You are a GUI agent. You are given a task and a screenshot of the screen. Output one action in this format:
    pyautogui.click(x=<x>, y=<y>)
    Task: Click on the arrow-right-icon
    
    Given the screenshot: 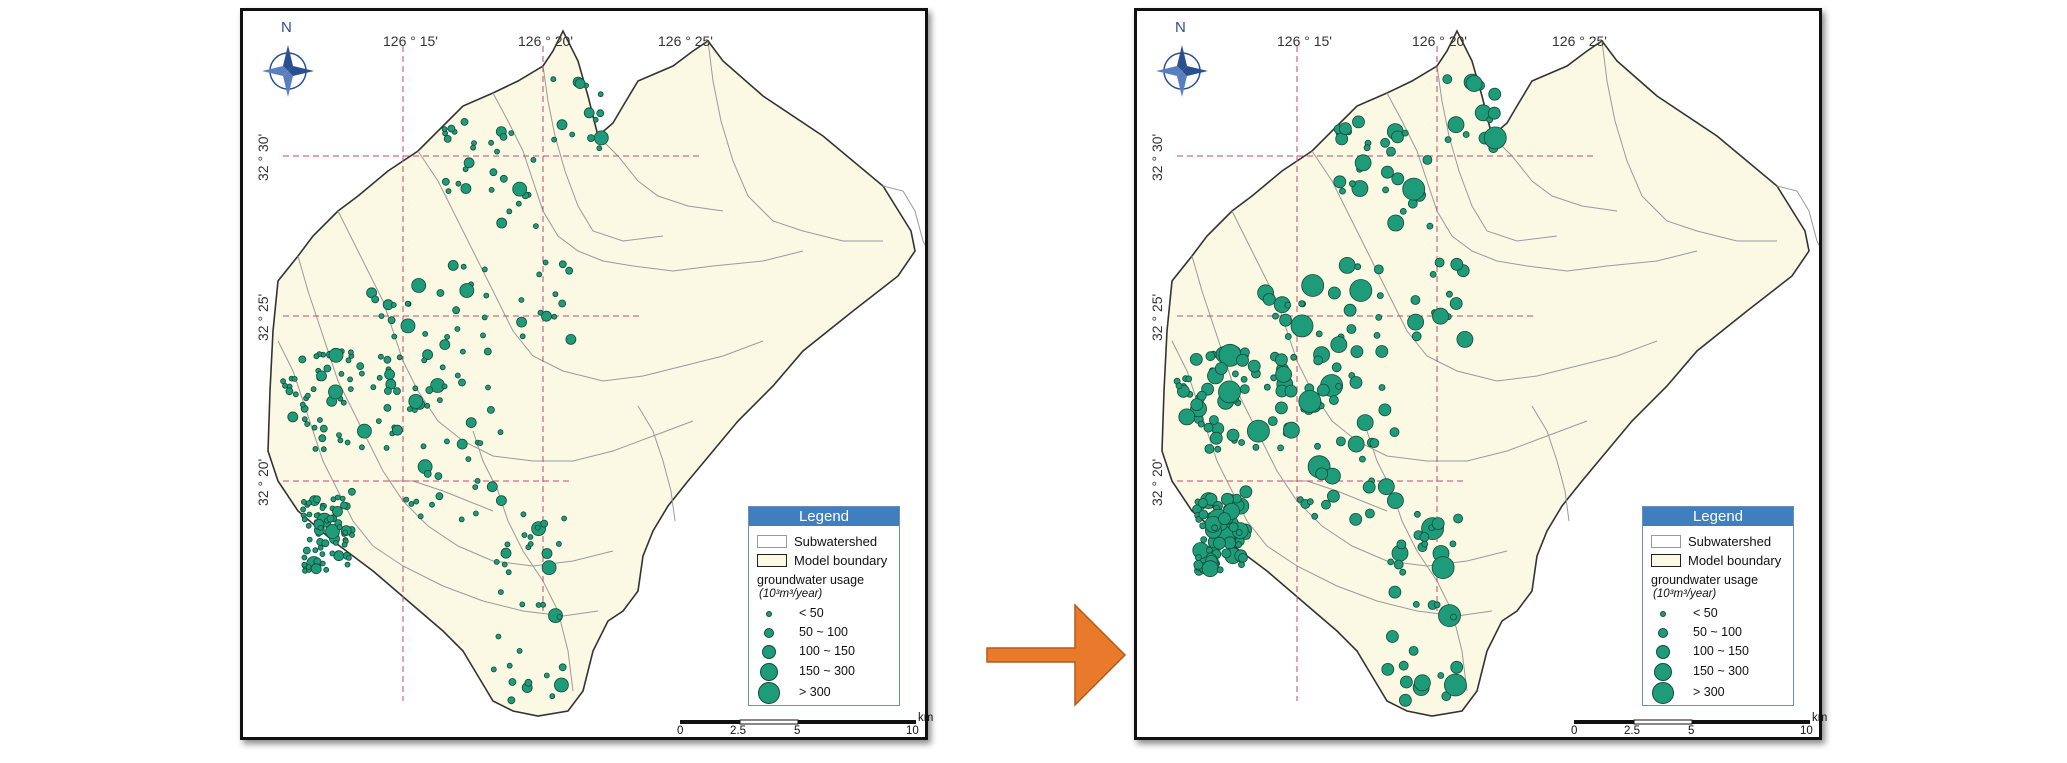 What is the action you would take?
    pyautogui.click(x=1056, y=655)
    